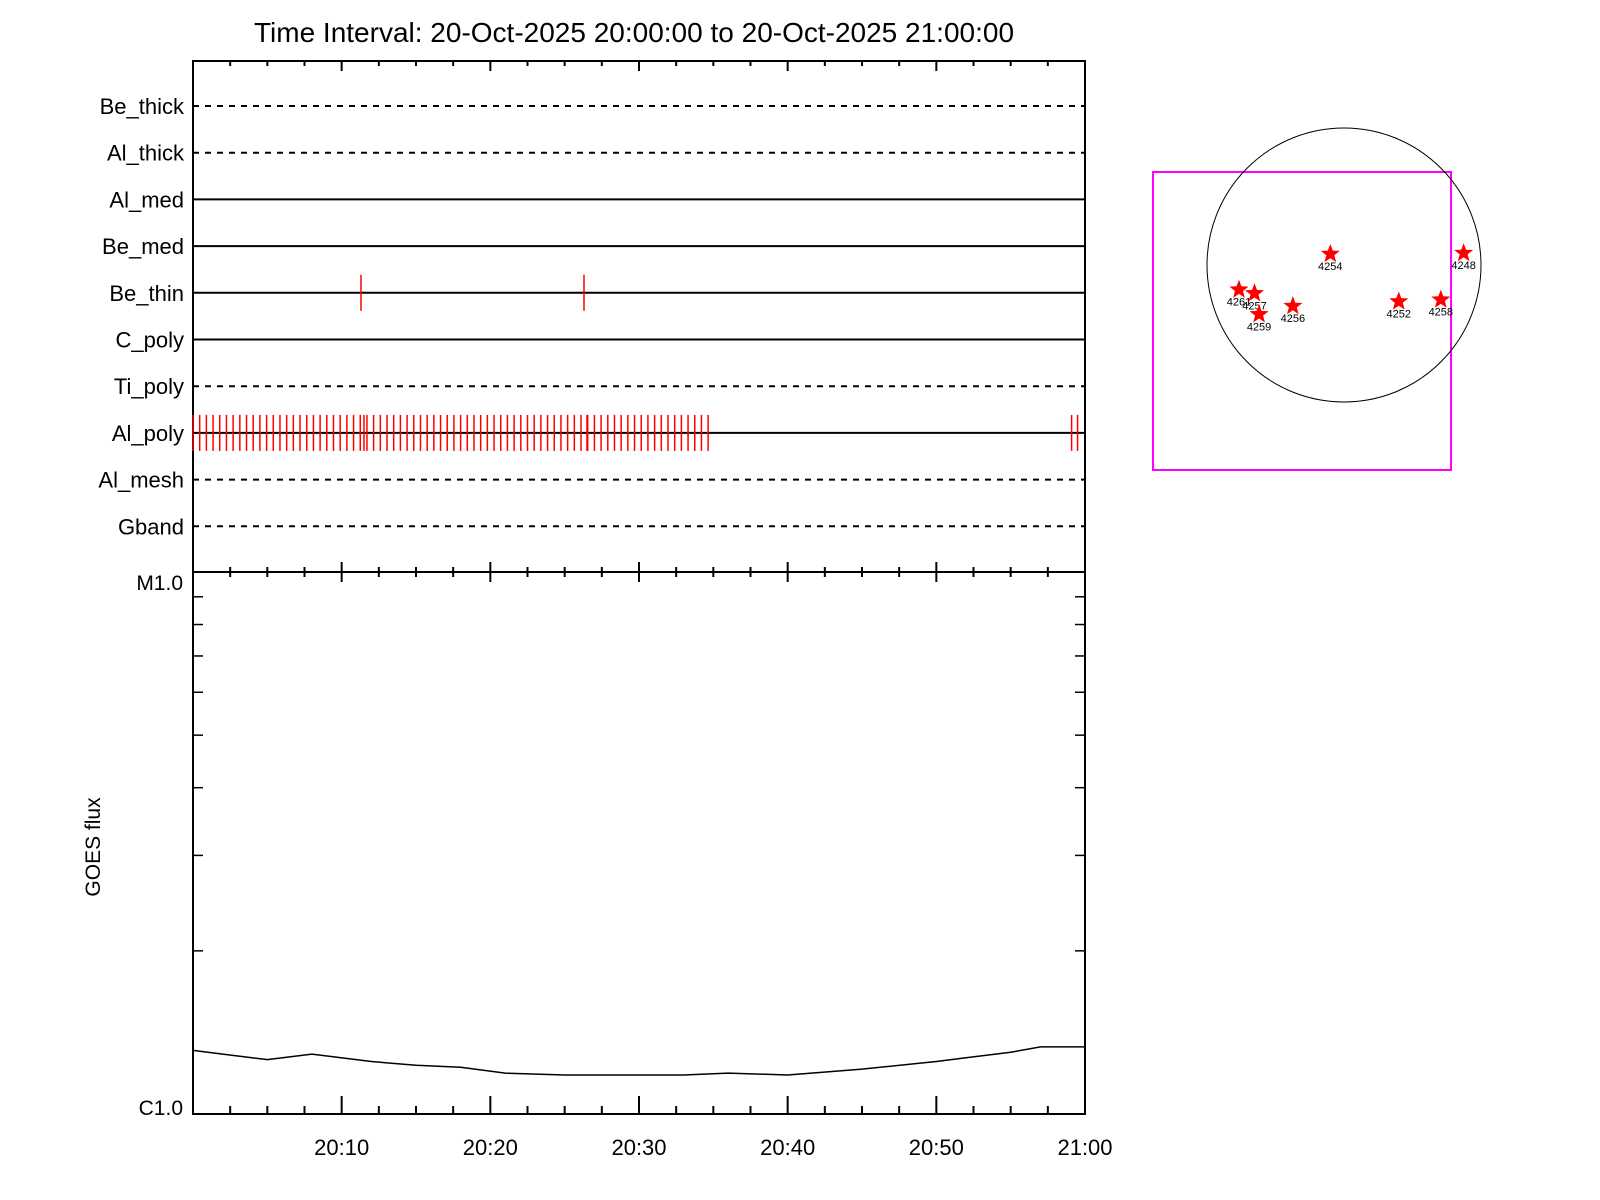  What do you see at coordinates (1084, 1147) in the screenshot?
I see `x-tick-label: 21:00` at bounding box center [1084, 1147].